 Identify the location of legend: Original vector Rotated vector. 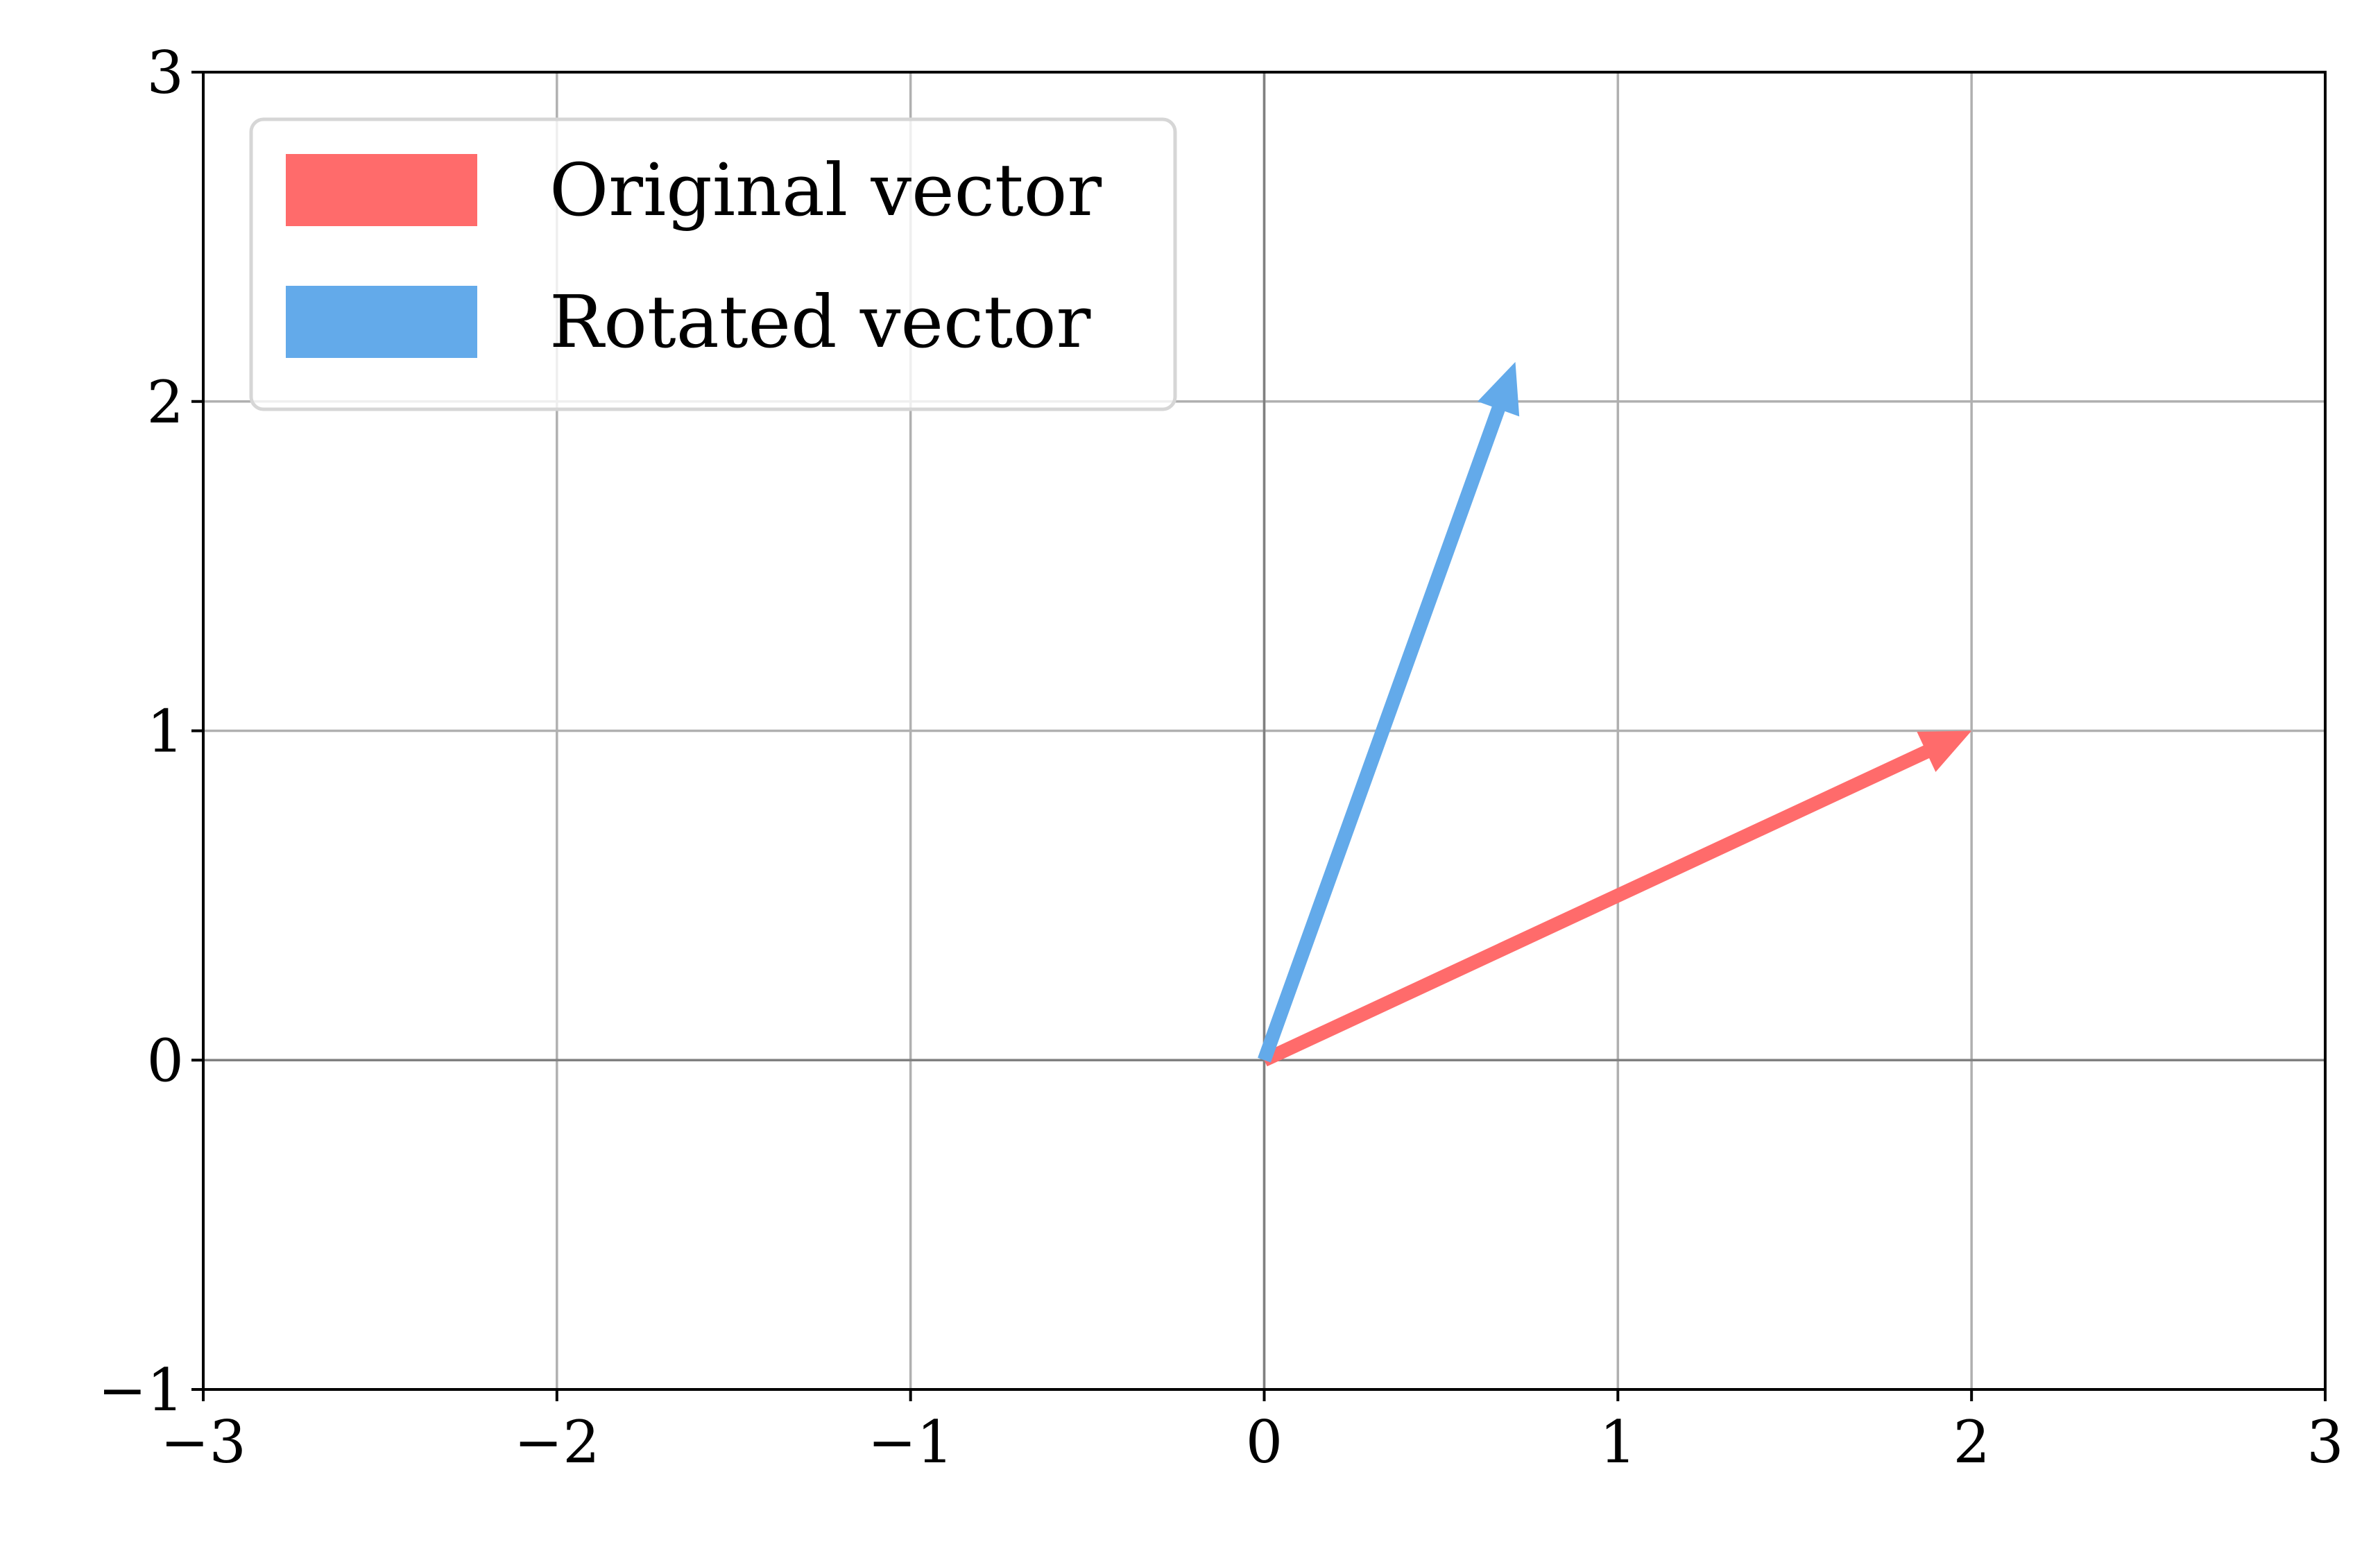
(713, 264).